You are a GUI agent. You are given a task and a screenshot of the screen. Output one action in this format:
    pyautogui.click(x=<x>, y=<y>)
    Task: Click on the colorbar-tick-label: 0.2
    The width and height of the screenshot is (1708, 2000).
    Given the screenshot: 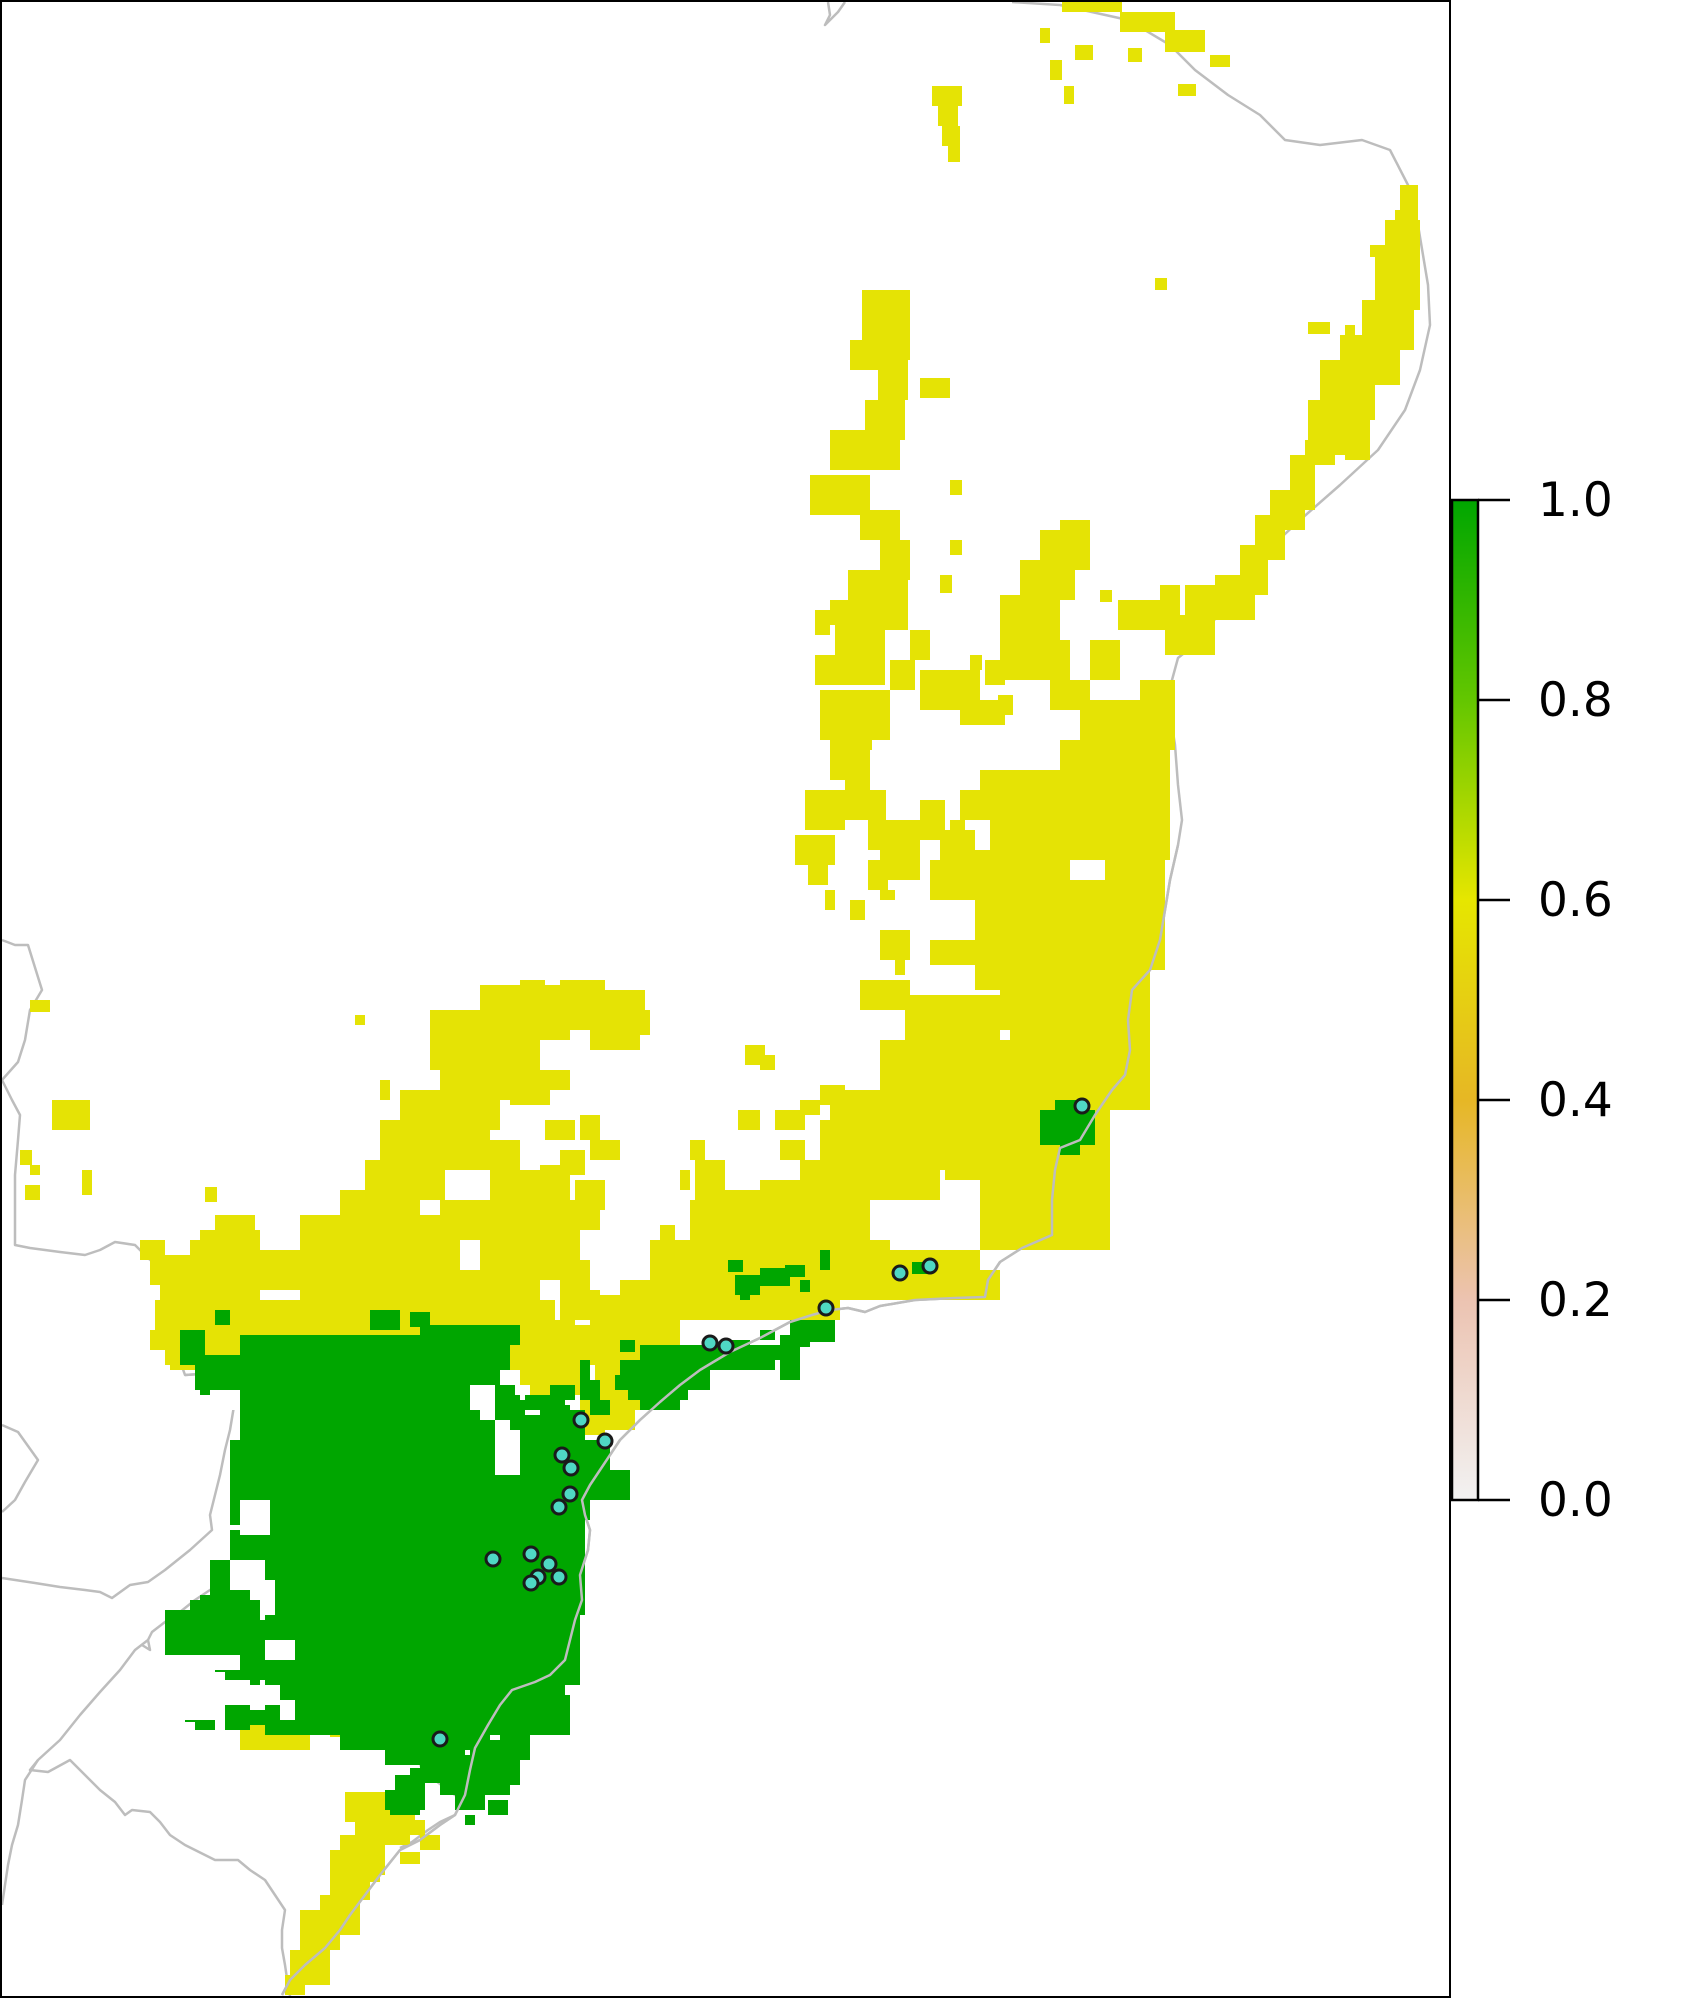 What is the action you would take?
    pyautogui.click(x=1575, y=1300)
    